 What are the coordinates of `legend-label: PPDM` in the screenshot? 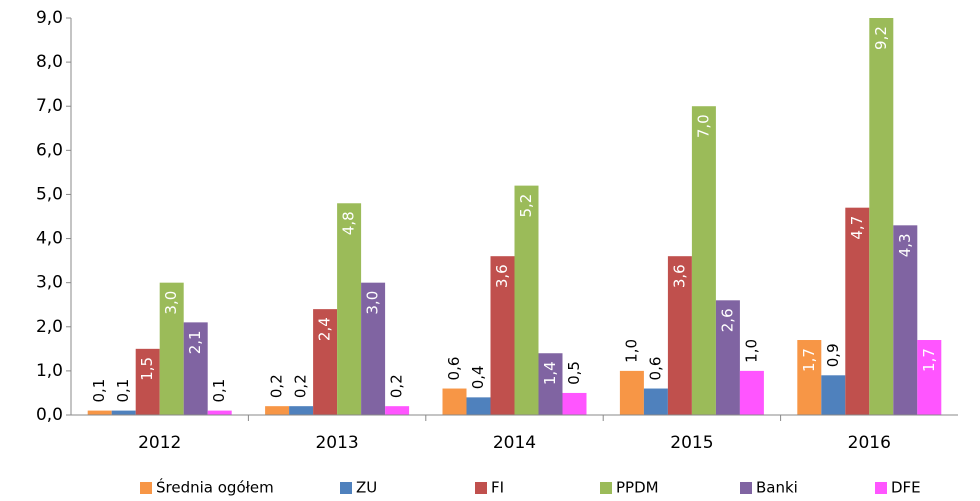 It's located at (637, 488).